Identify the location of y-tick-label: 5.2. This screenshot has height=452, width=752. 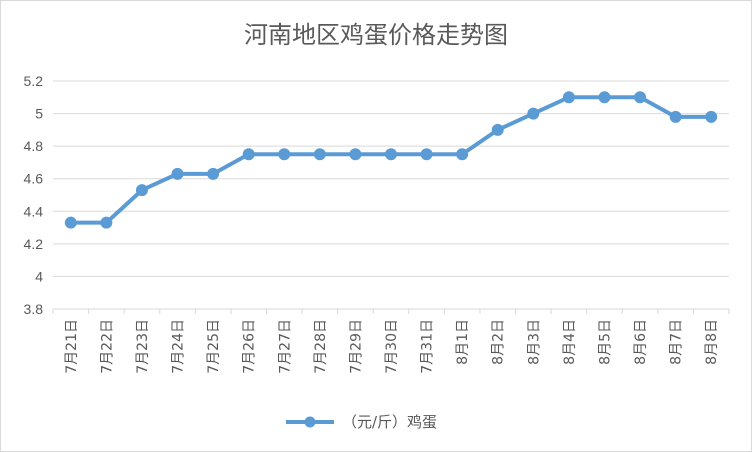
(34, 81).